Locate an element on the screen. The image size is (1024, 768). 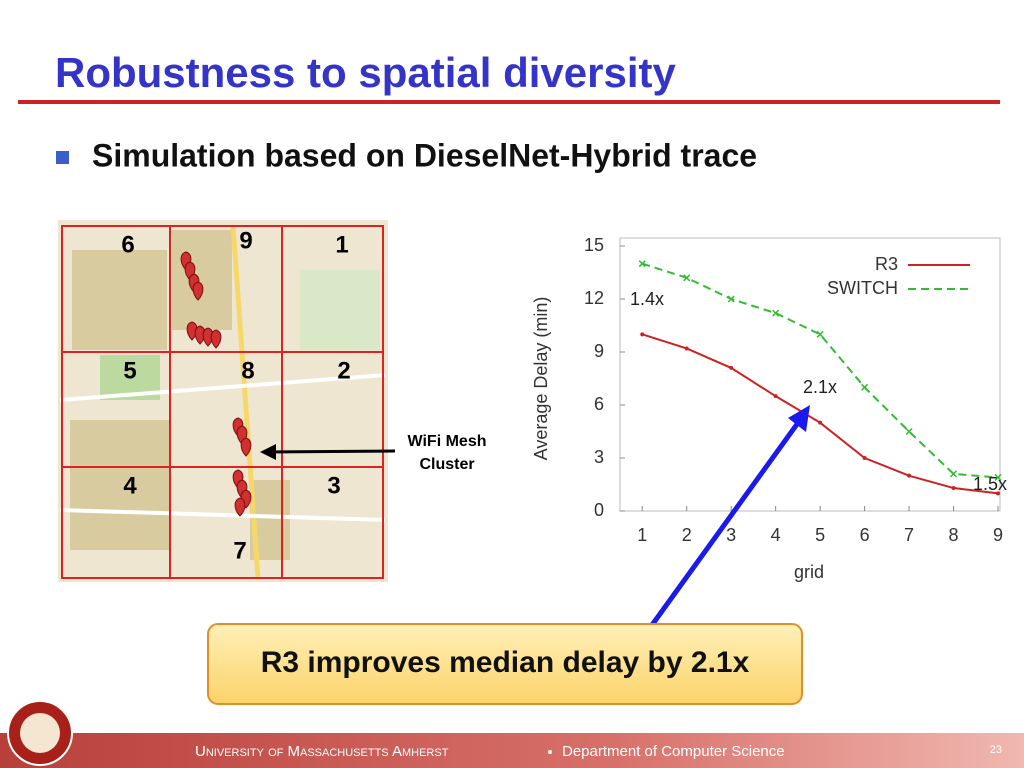
annotation: 1.5x is located at coordinates (990, 484).